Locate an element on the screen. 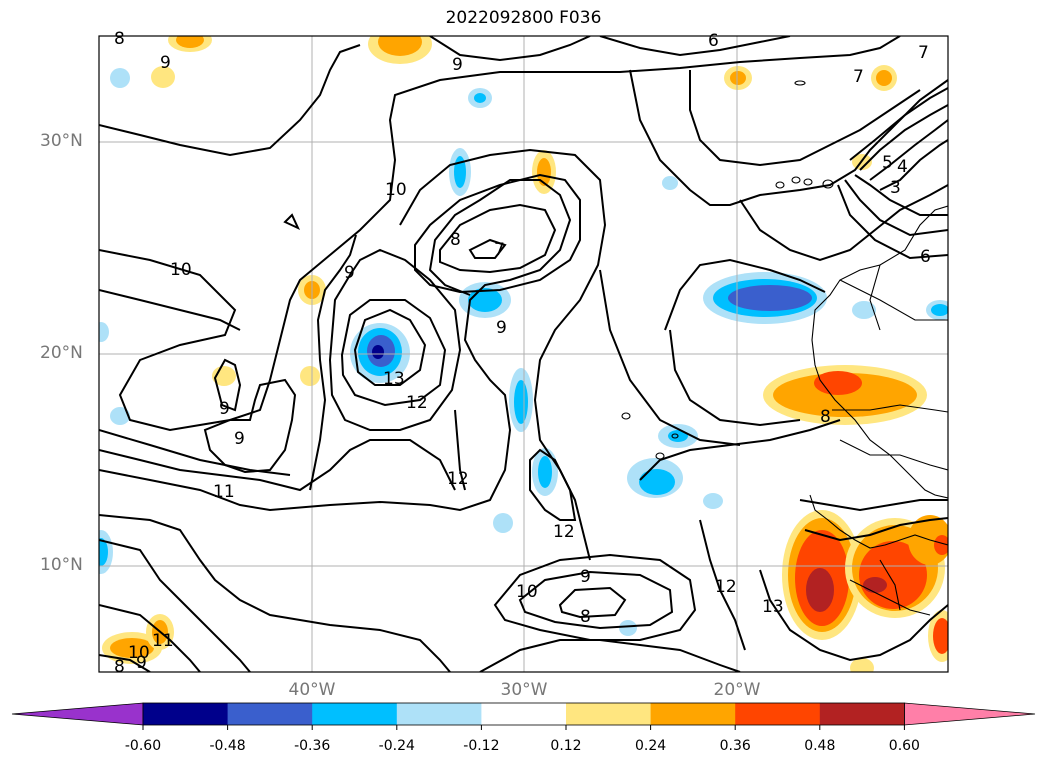 This screenshot has height=765, width=1047. lon-label-40w: 40°W is located at coordinates (312, 690).